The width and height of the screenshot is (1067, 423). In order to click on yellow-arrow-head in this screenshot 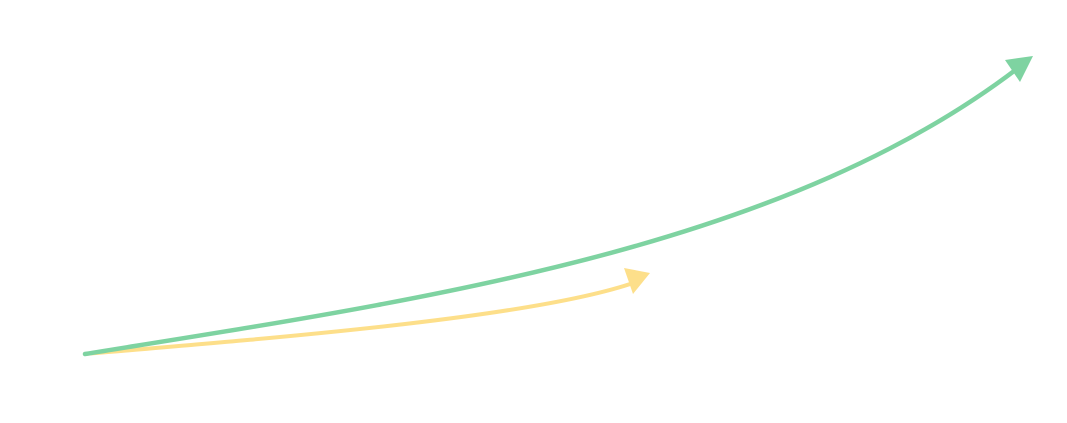, I will do `click(637, 281)`.